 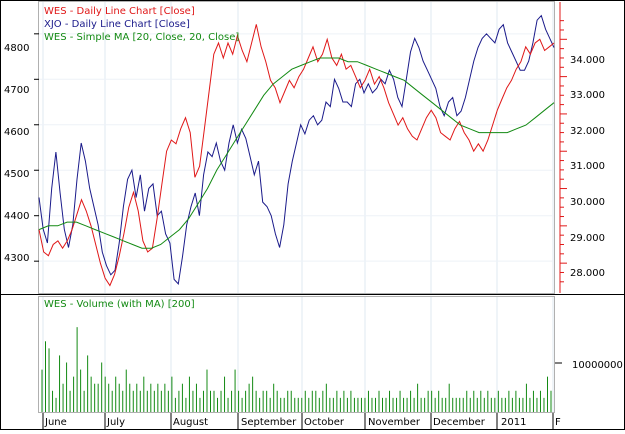 What do you see at coordinates (587, 95) in the screenshot?
I see `right-tick-label: 33.000` at bounding box center [587, 95].